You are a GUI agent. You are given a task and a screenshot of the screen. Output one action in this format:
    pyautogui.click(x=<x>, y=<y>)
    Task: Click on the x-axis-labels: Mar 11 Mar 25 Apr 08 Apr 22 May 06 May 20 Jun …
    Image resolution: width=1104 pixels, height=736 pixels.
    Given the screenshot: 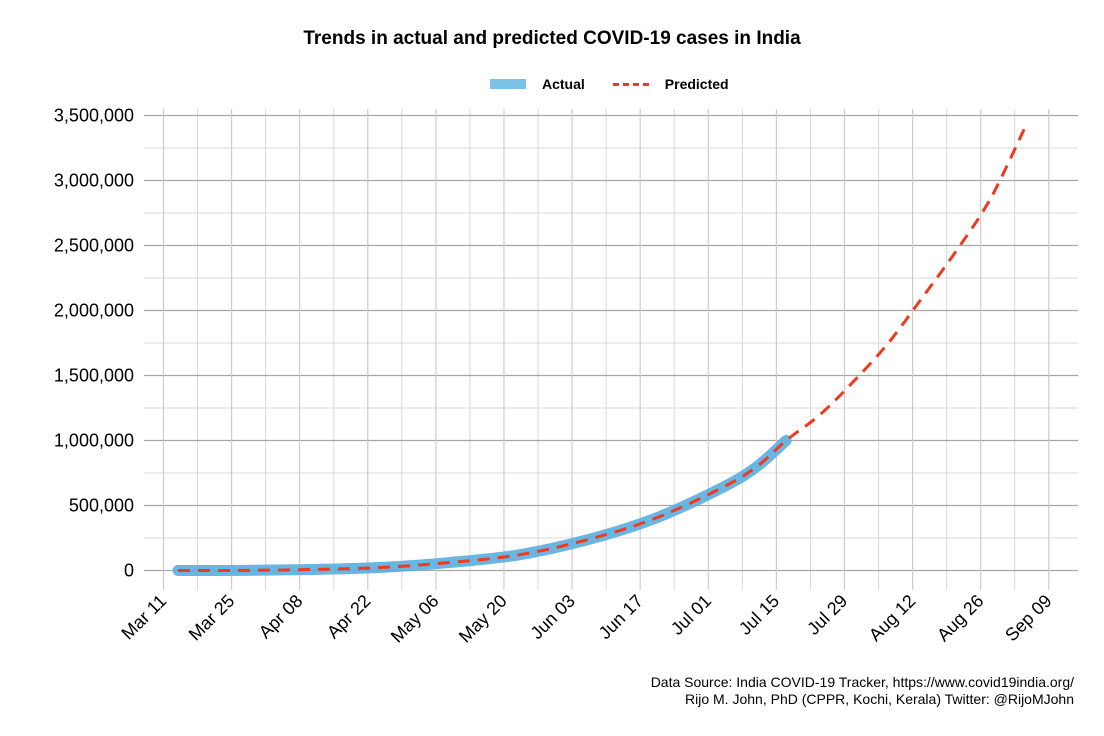 What is the action you would take?
    pyautogui.click(x=586, y=619)
    